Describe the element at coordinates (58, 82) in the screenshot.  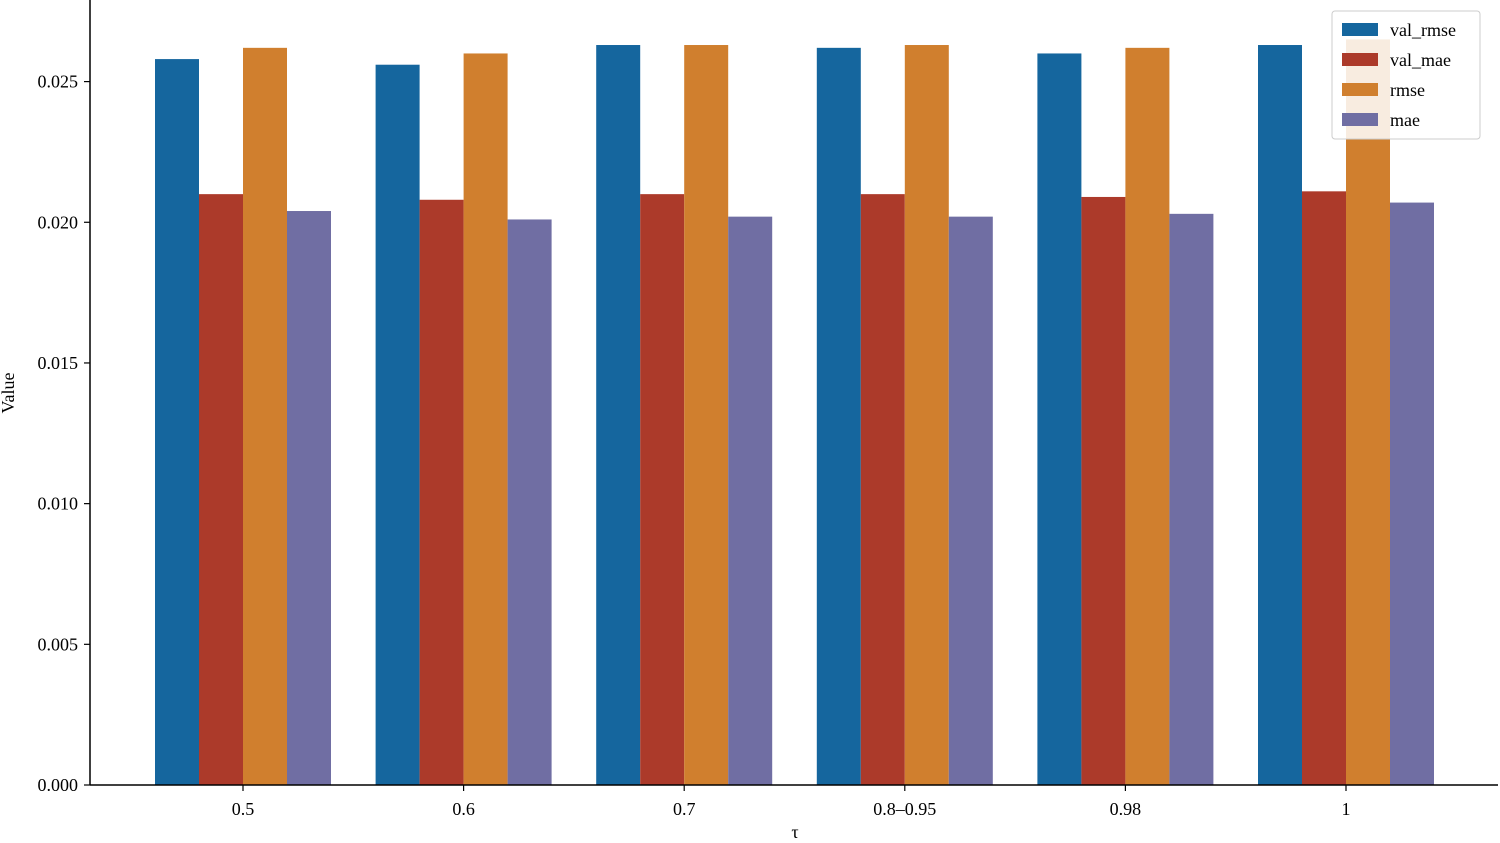
I see `y-tick-label: 0.025` at that location.